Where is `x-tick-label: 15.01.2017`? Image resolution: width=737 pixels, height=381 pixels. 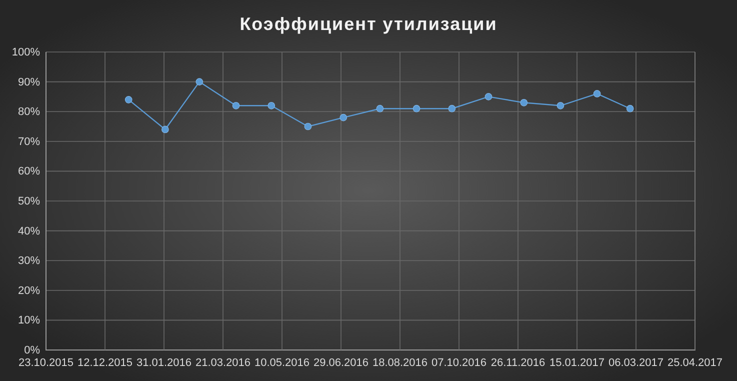
x-tick-label: 15.01.2017 is located at coordinates (577, 362).